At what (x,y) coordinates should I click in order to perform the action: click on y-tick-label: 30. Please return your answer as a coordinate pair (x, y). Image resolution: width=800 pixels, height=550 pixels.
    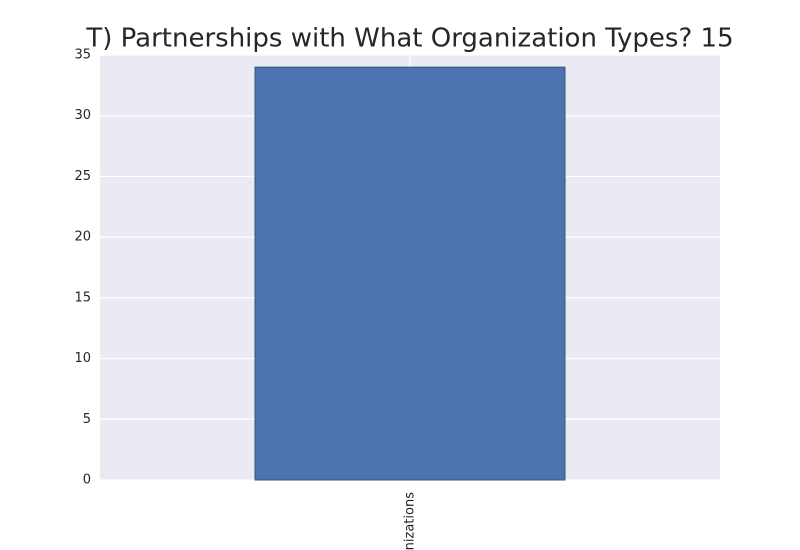
    Looking at the image, I should click on (82, 115).